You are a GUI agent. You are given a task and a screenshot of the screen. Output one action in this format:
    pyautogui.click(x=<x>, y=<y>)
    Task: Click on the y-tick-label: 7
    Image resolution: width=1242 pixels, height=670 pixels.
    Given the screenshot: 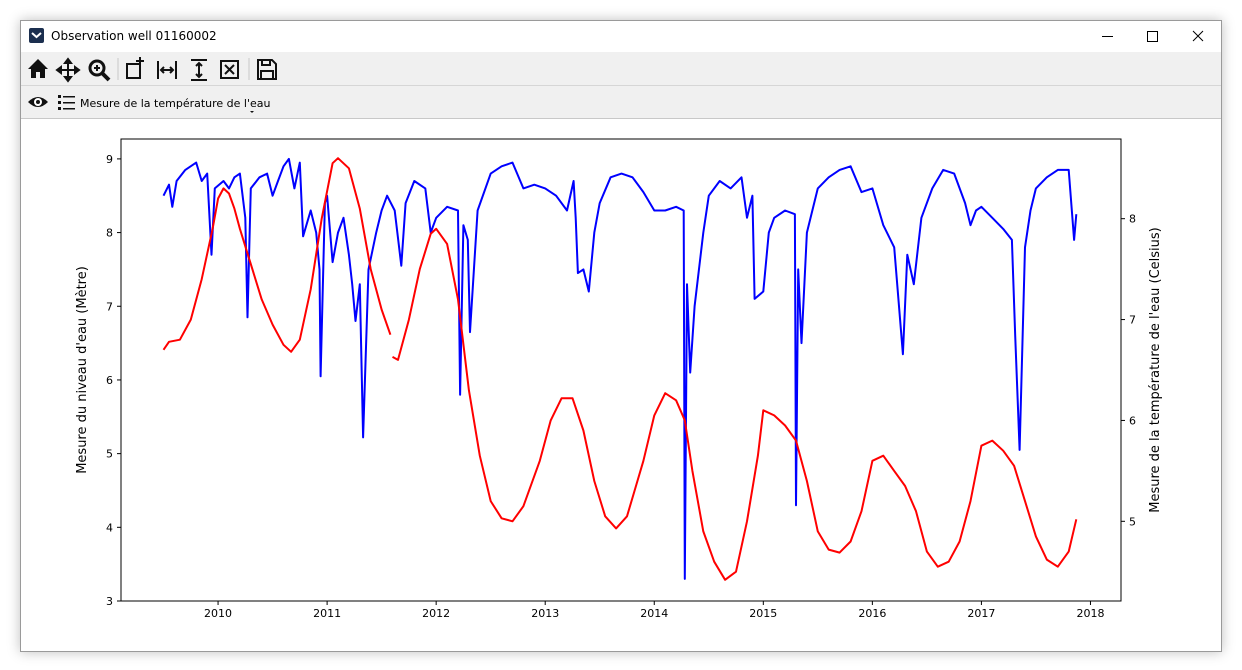 What is the action you would take?
    pyautogui.click(x=109, y=306)
    